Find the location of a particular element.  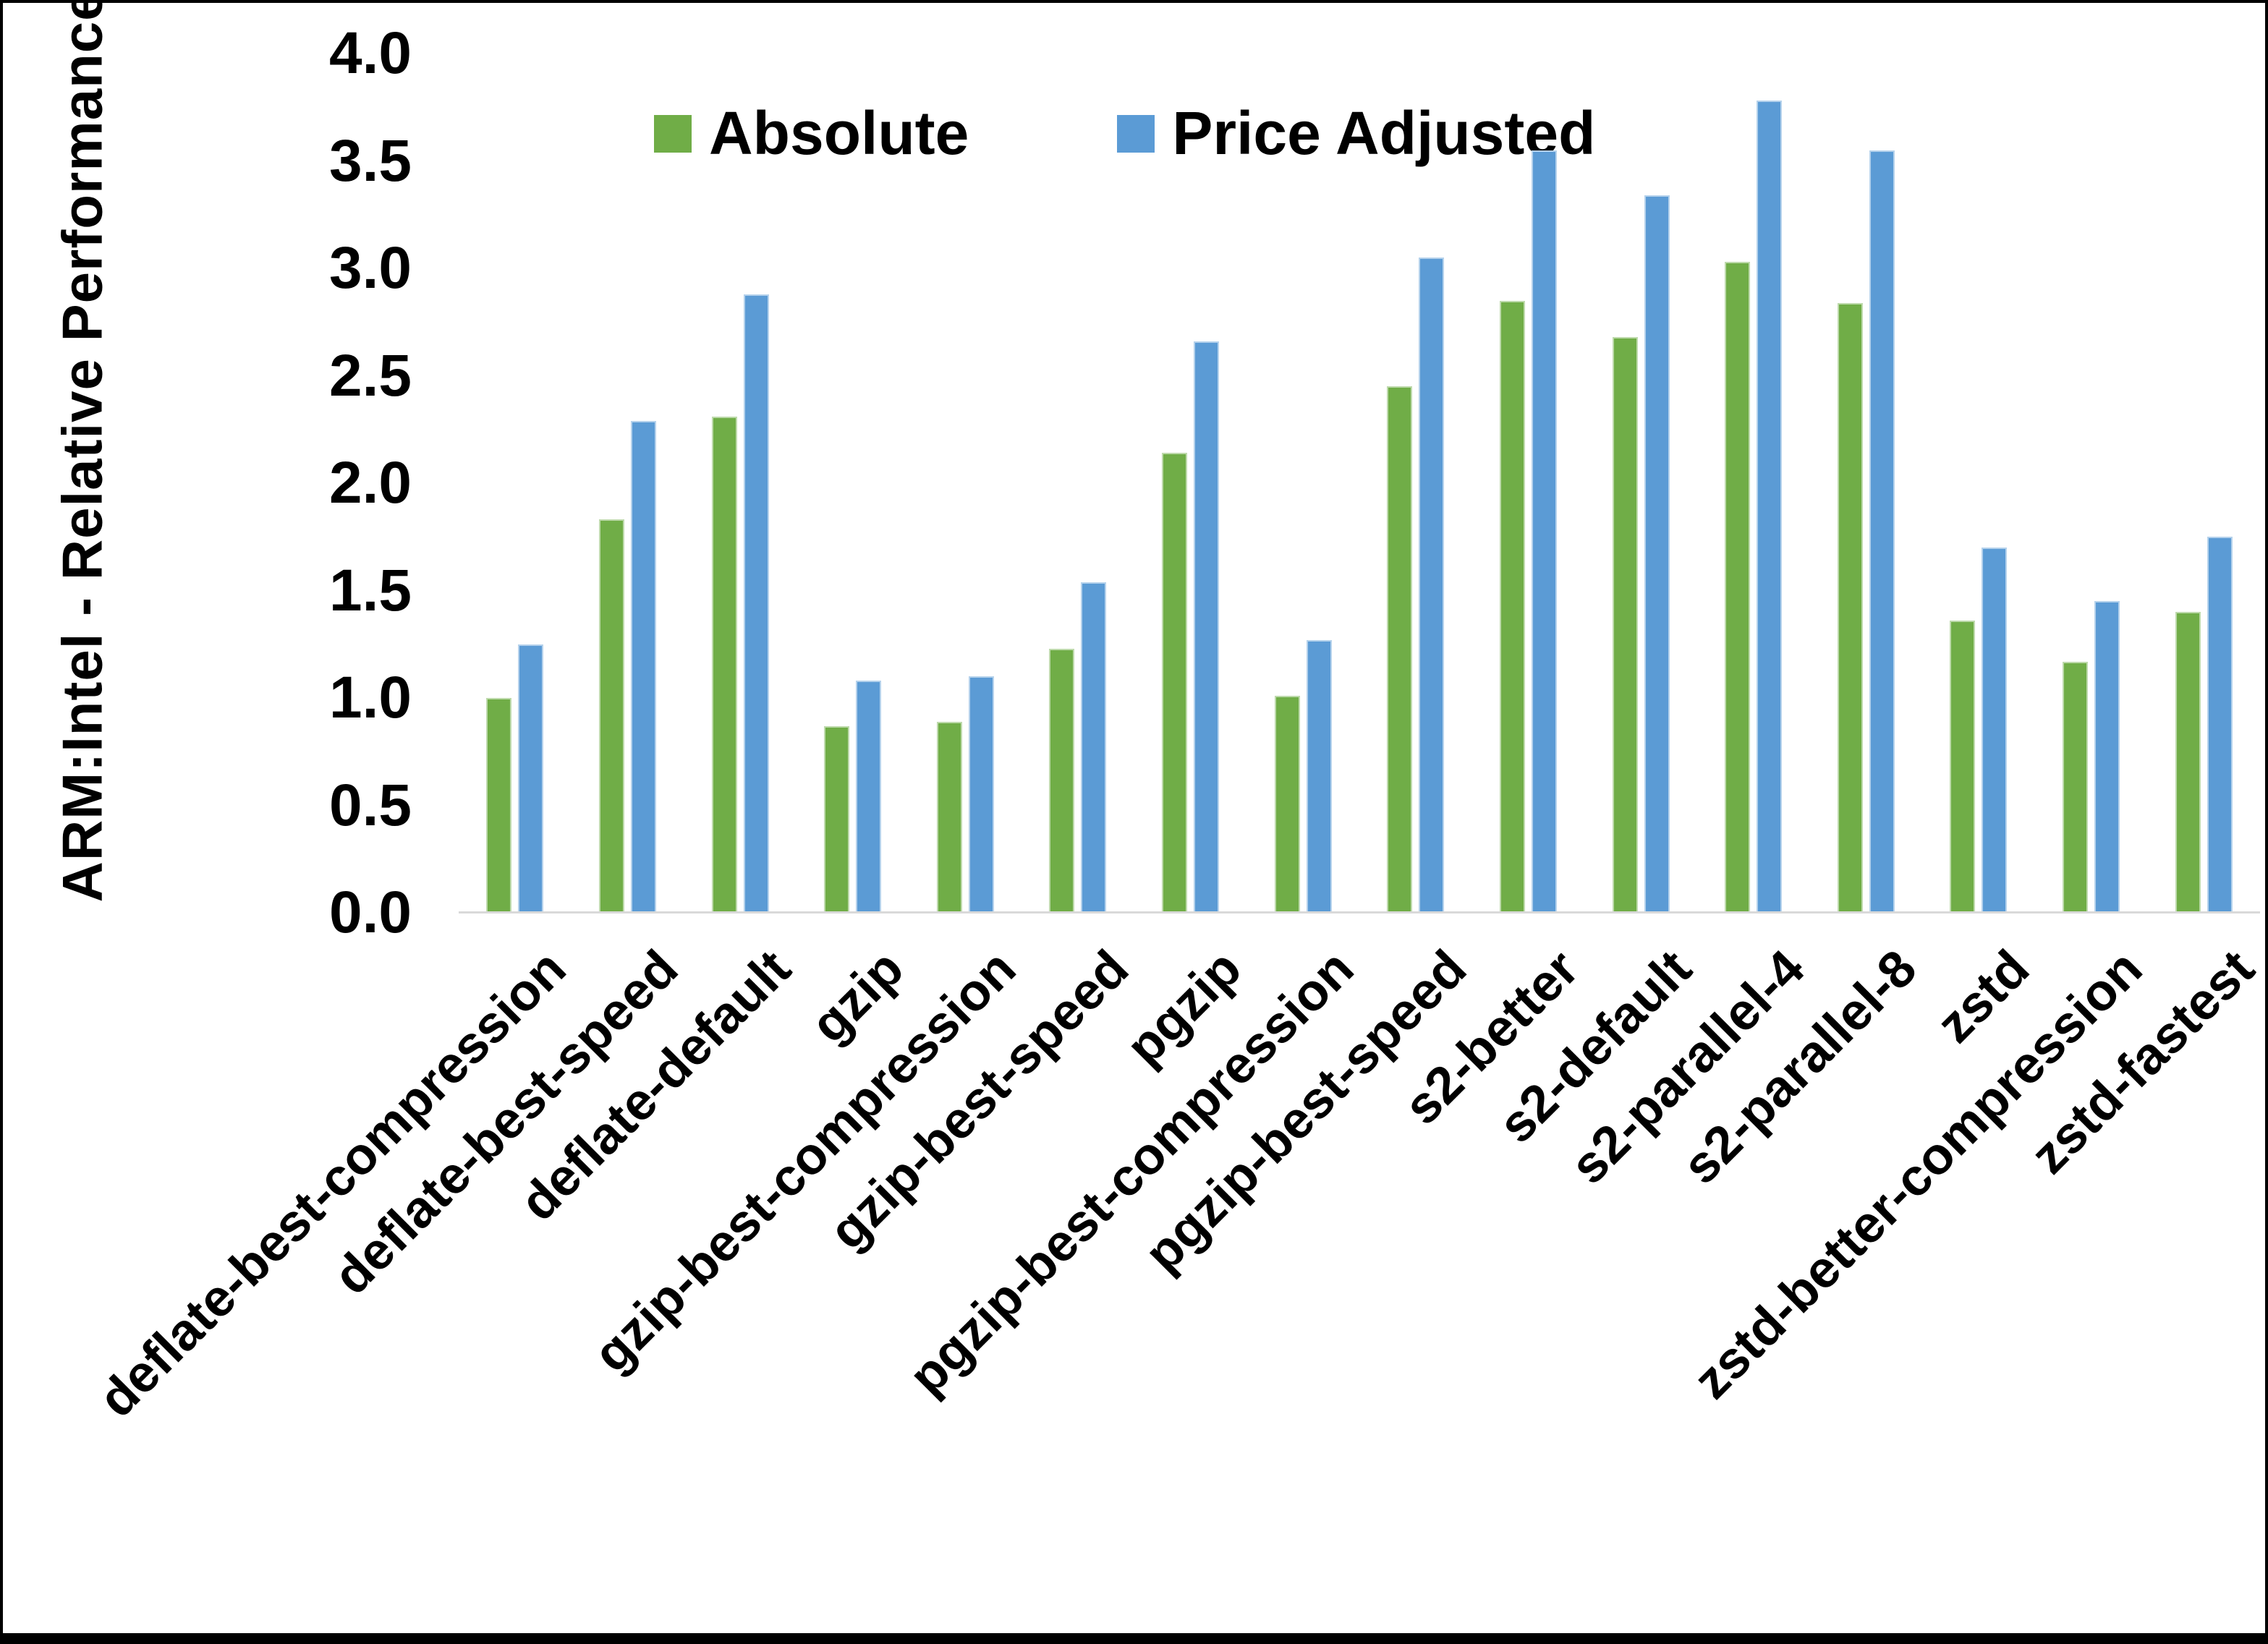

y-tick-label: 4.0 is located at coordinates (370, 53).